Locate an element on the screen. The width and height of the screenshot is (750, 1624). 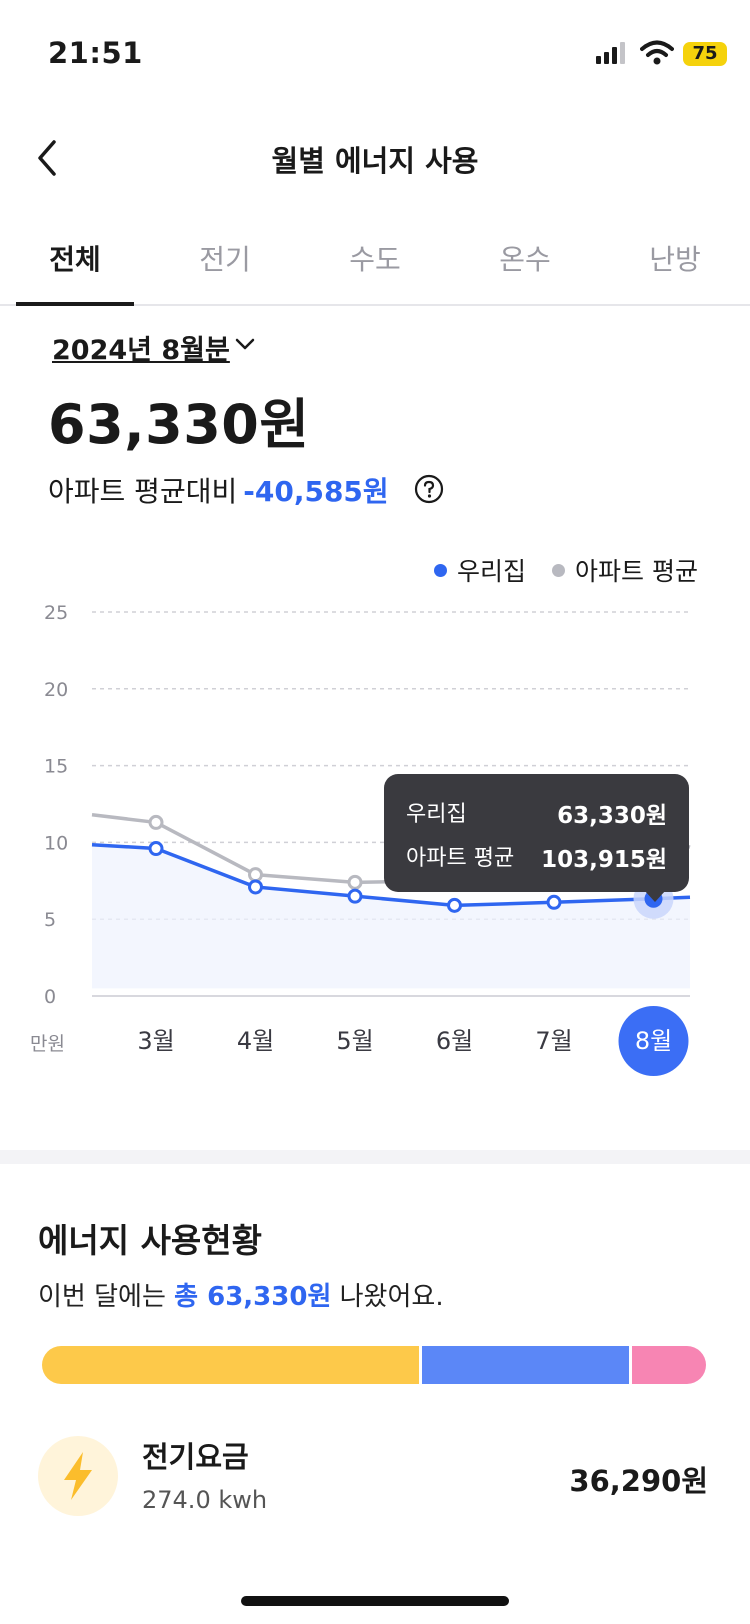
usage-summary: 이번 달에는 총 63,330원 나왔어요. is located at coordinates (241, 1294).